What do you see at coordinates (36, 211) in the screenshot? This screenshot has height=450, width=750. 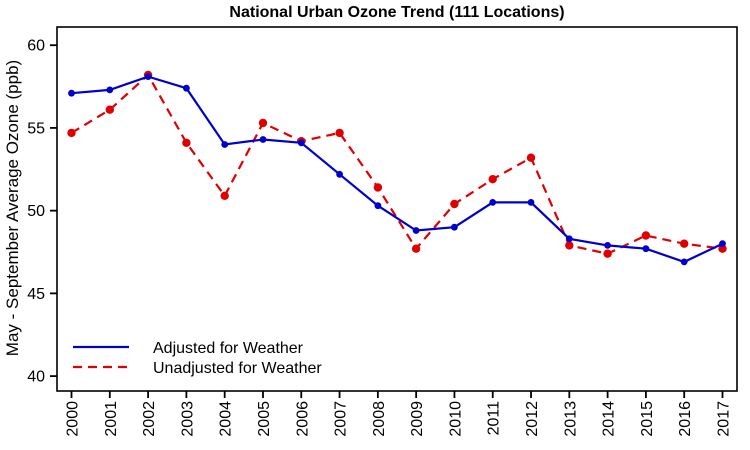 I see `y-tick-label: 50` at bounding box center [36, 211].